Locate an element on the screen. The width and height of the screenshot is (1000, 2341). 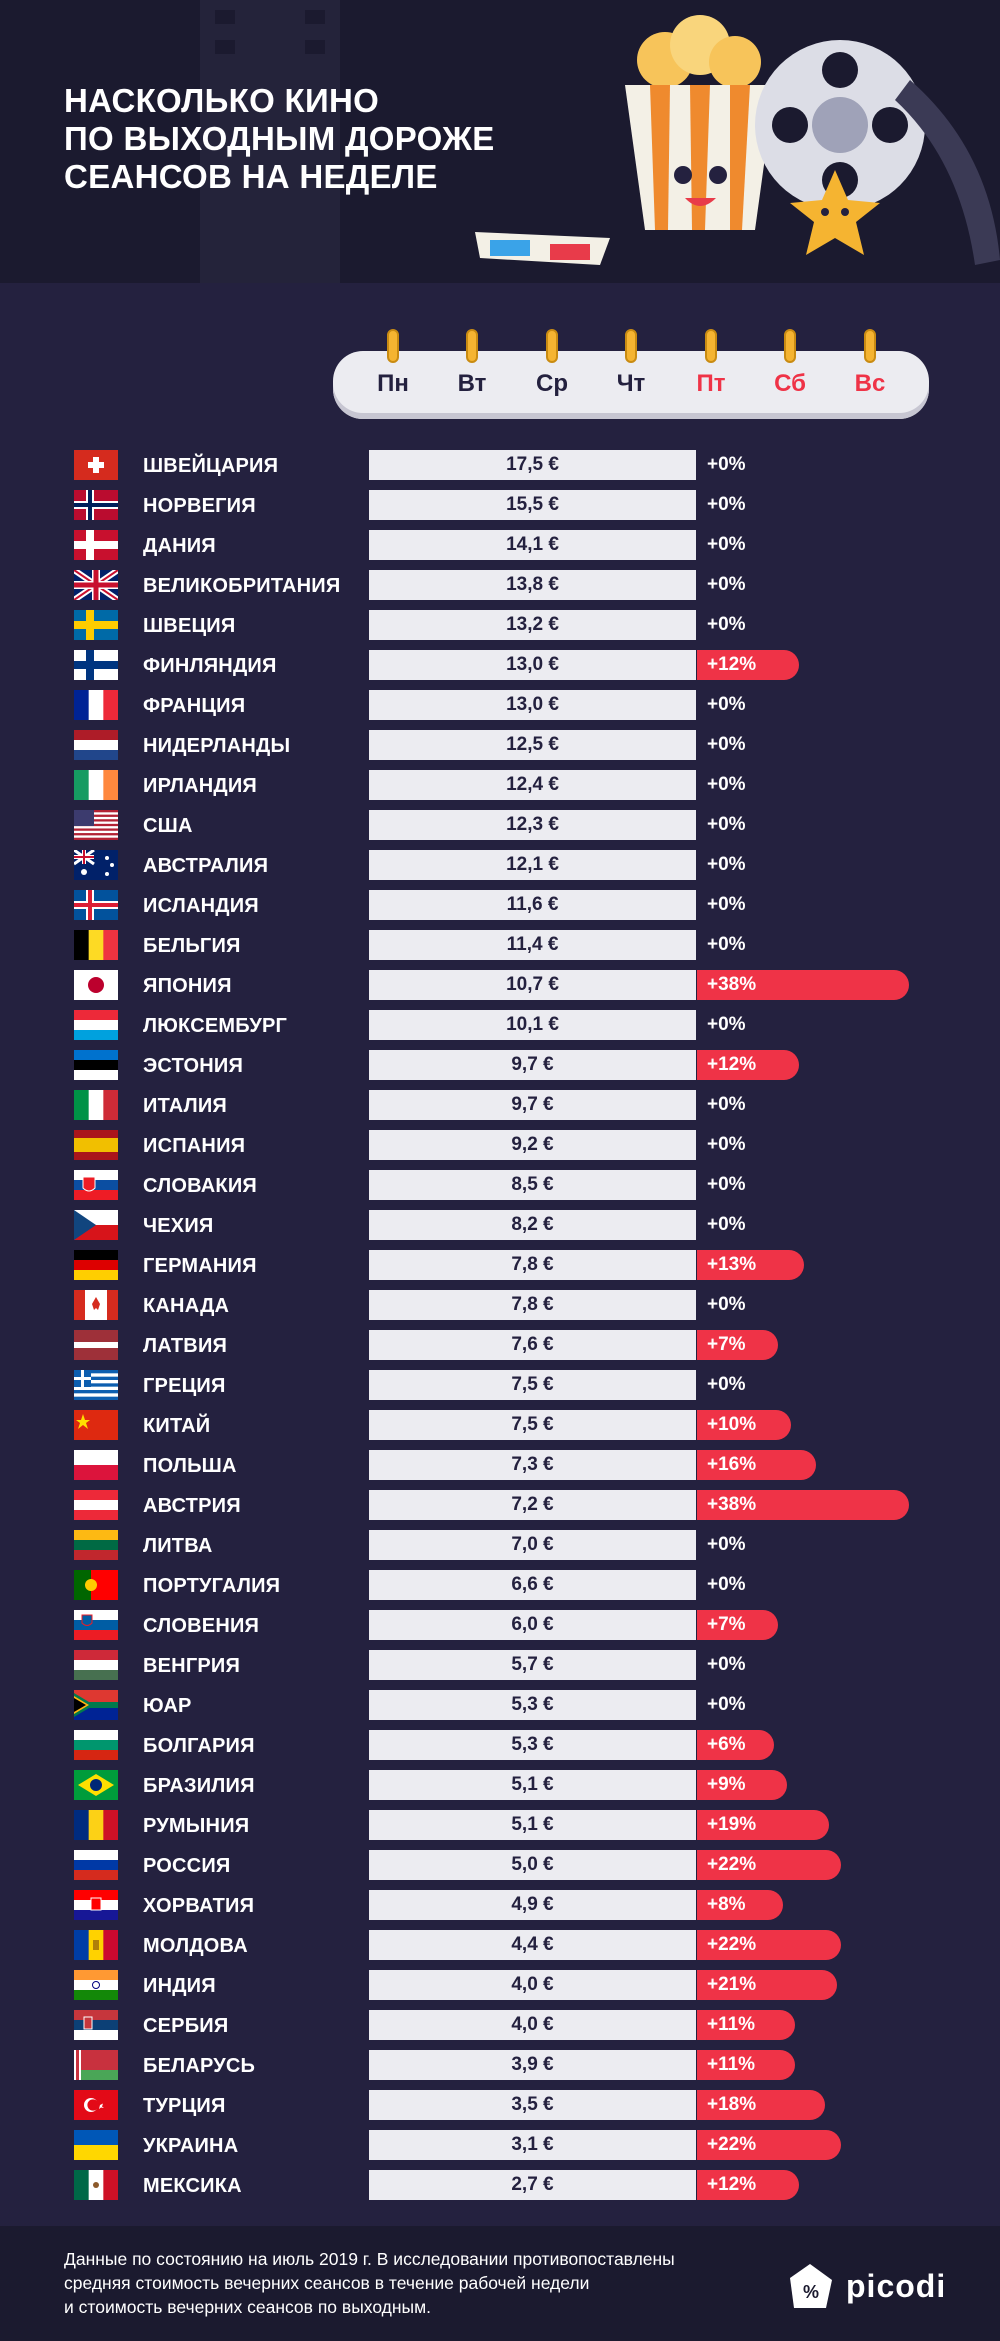
flag-cz-icon is located at coordinates (96, 1225).